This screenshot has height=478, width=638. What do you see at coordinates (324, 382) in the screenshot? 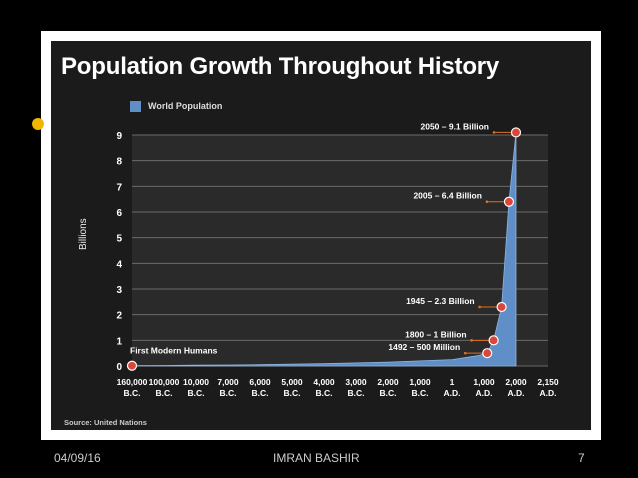
I see `x-tick-label: 4,000` at bounding box center [324, 382].